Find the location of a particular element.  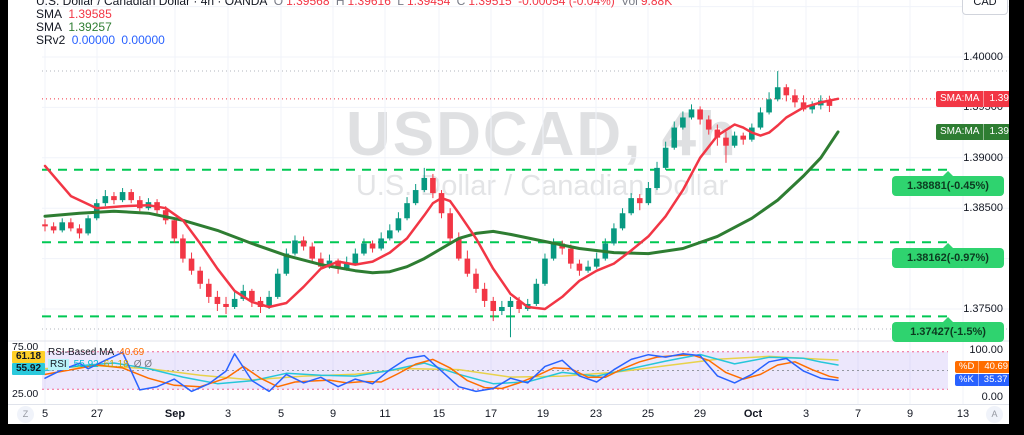

stoch-d-badge-value: 40.69 is located at coordinates (996, 366).